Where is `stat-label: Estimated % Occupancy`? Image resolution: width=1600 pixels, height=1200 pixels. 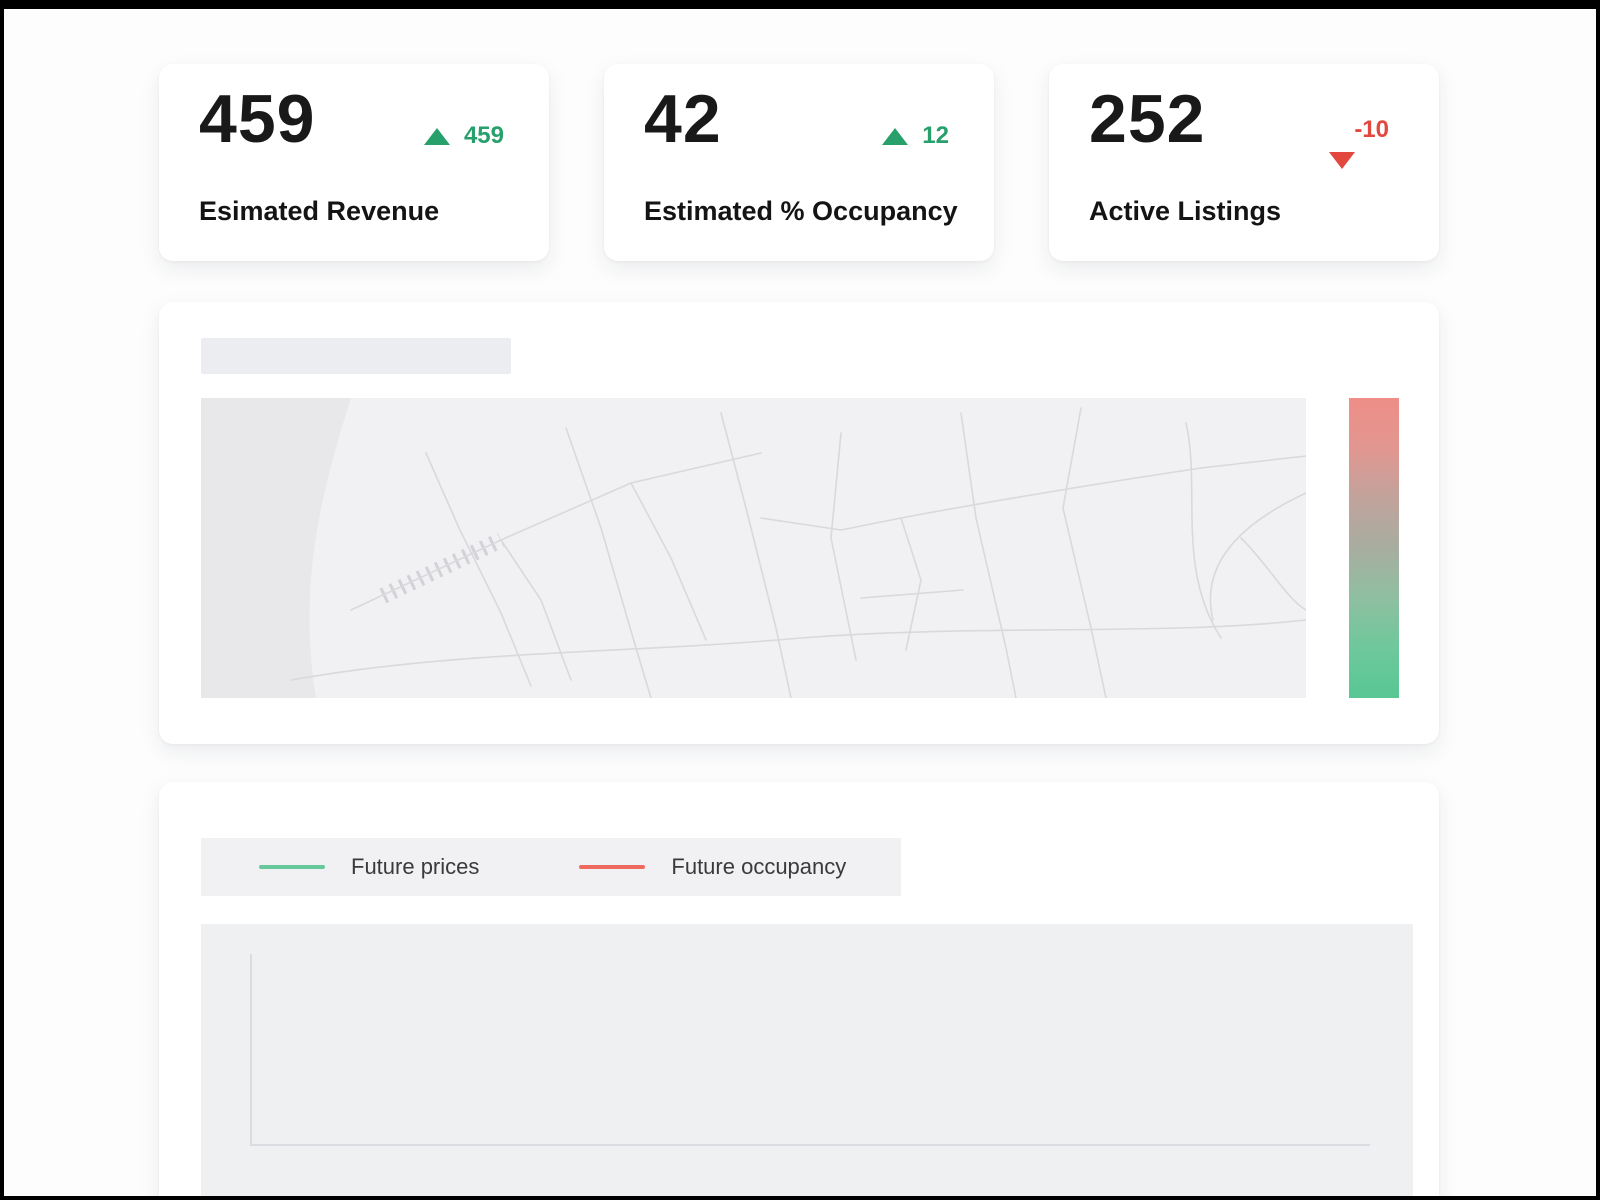
stat-label: Estimated % Occupancy is located at coordinates (801, 211).